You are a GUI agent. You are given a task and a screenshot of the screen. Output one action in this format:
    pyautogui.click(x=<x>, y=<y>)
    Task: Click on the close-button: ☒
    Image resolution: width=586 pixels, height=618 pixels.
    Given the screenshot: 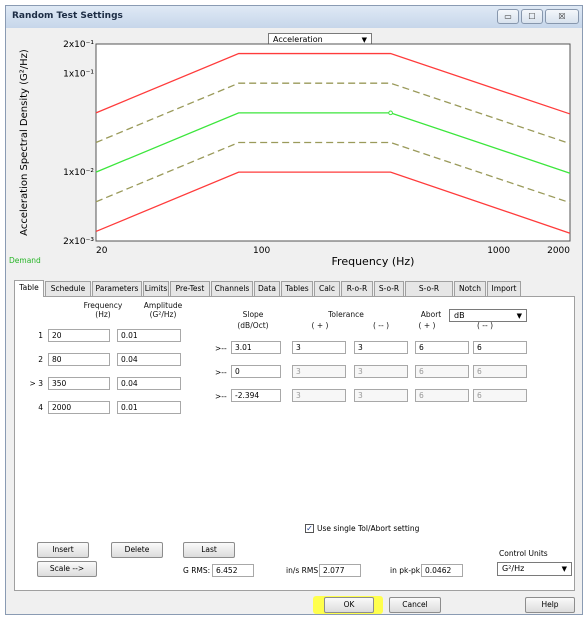 What is the action you would take?
    pyautogui.click(x=562, y=16)
    